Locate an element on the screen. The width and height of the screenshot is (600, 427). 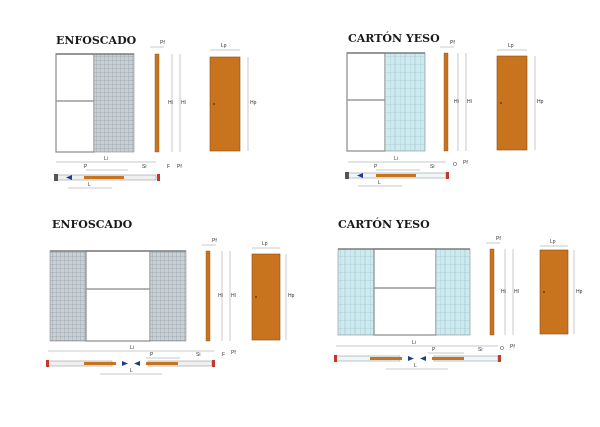
panel-carton-yeso-double: CARTÓN YESO Pf Hi Hl Lp Hp Li is located at coordinates (458, 293).